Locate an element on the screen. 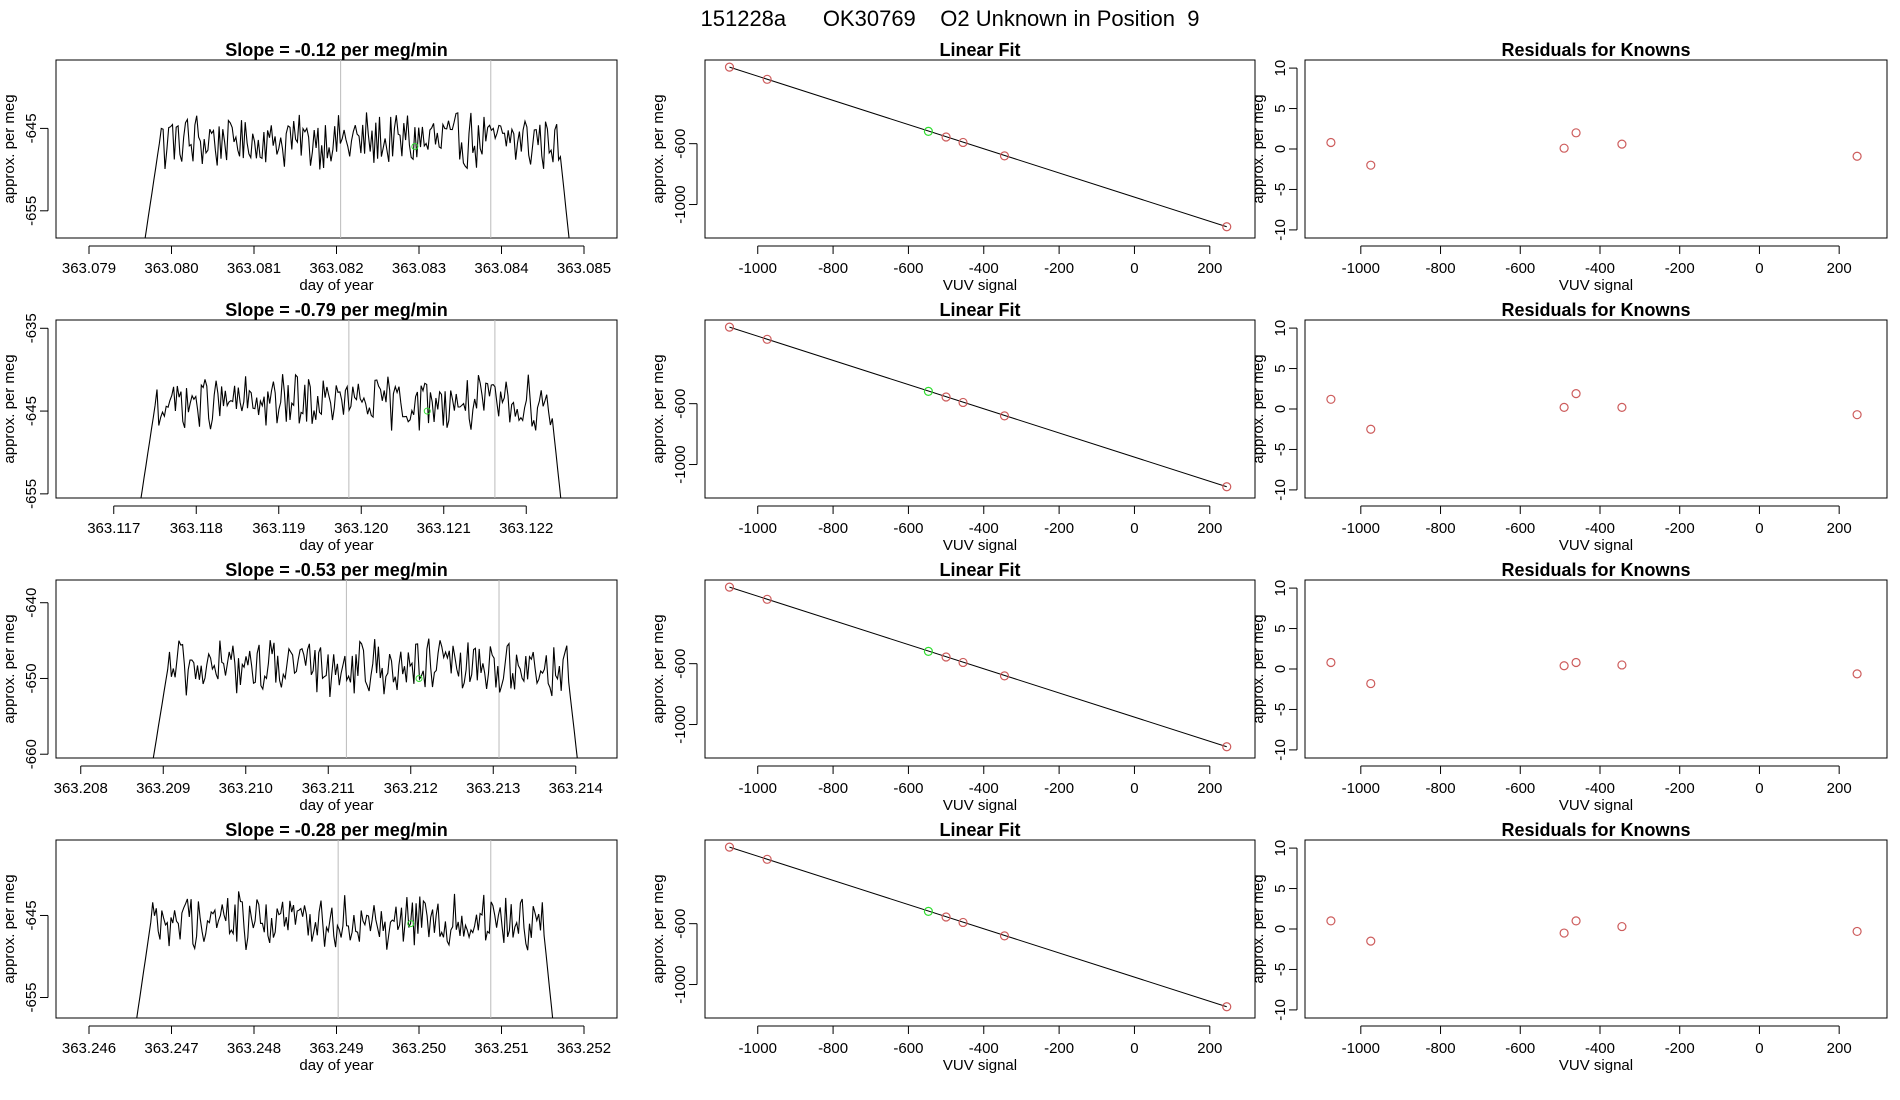  x-axis-label: day of year is located at coordinates (336, 285).